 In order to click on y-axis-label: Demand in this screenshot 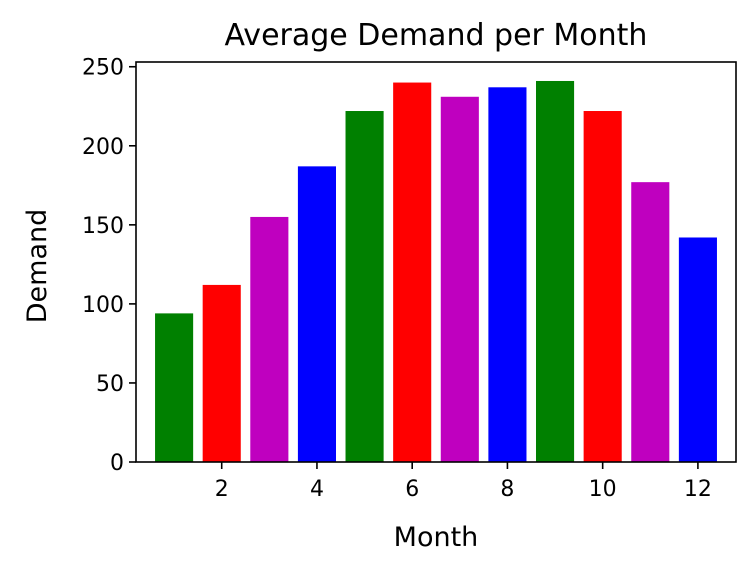, I will do `click(37, 266)`.